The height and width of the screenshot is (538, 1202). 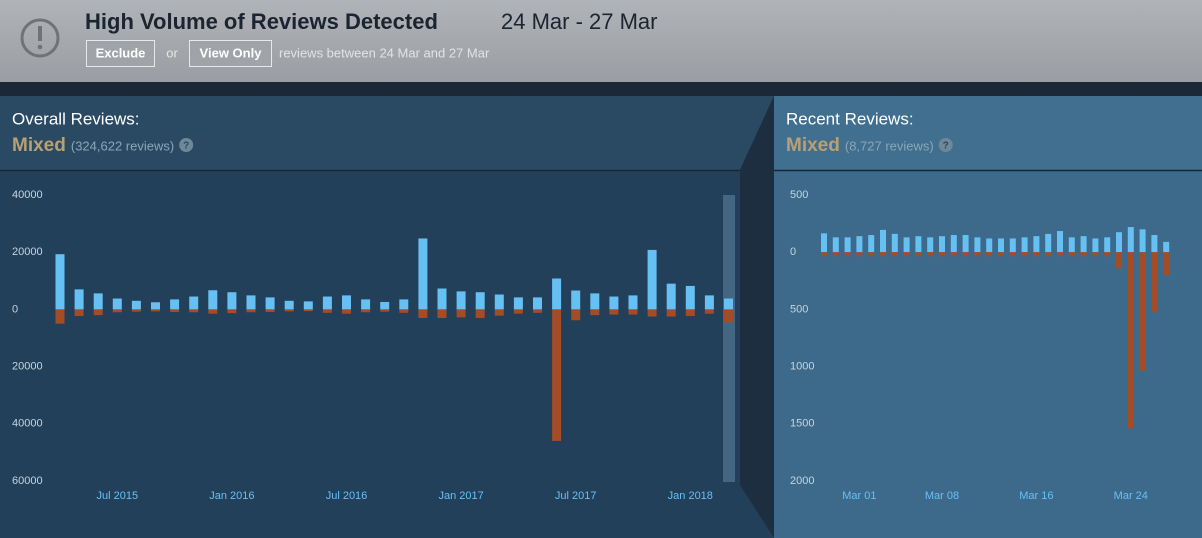 I want to click on x-tick-label: Jan 2016, so click(x=231, y=496).